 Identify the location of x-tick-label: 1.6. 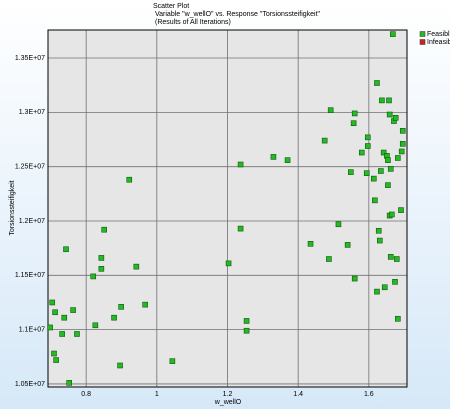
(369, 394).